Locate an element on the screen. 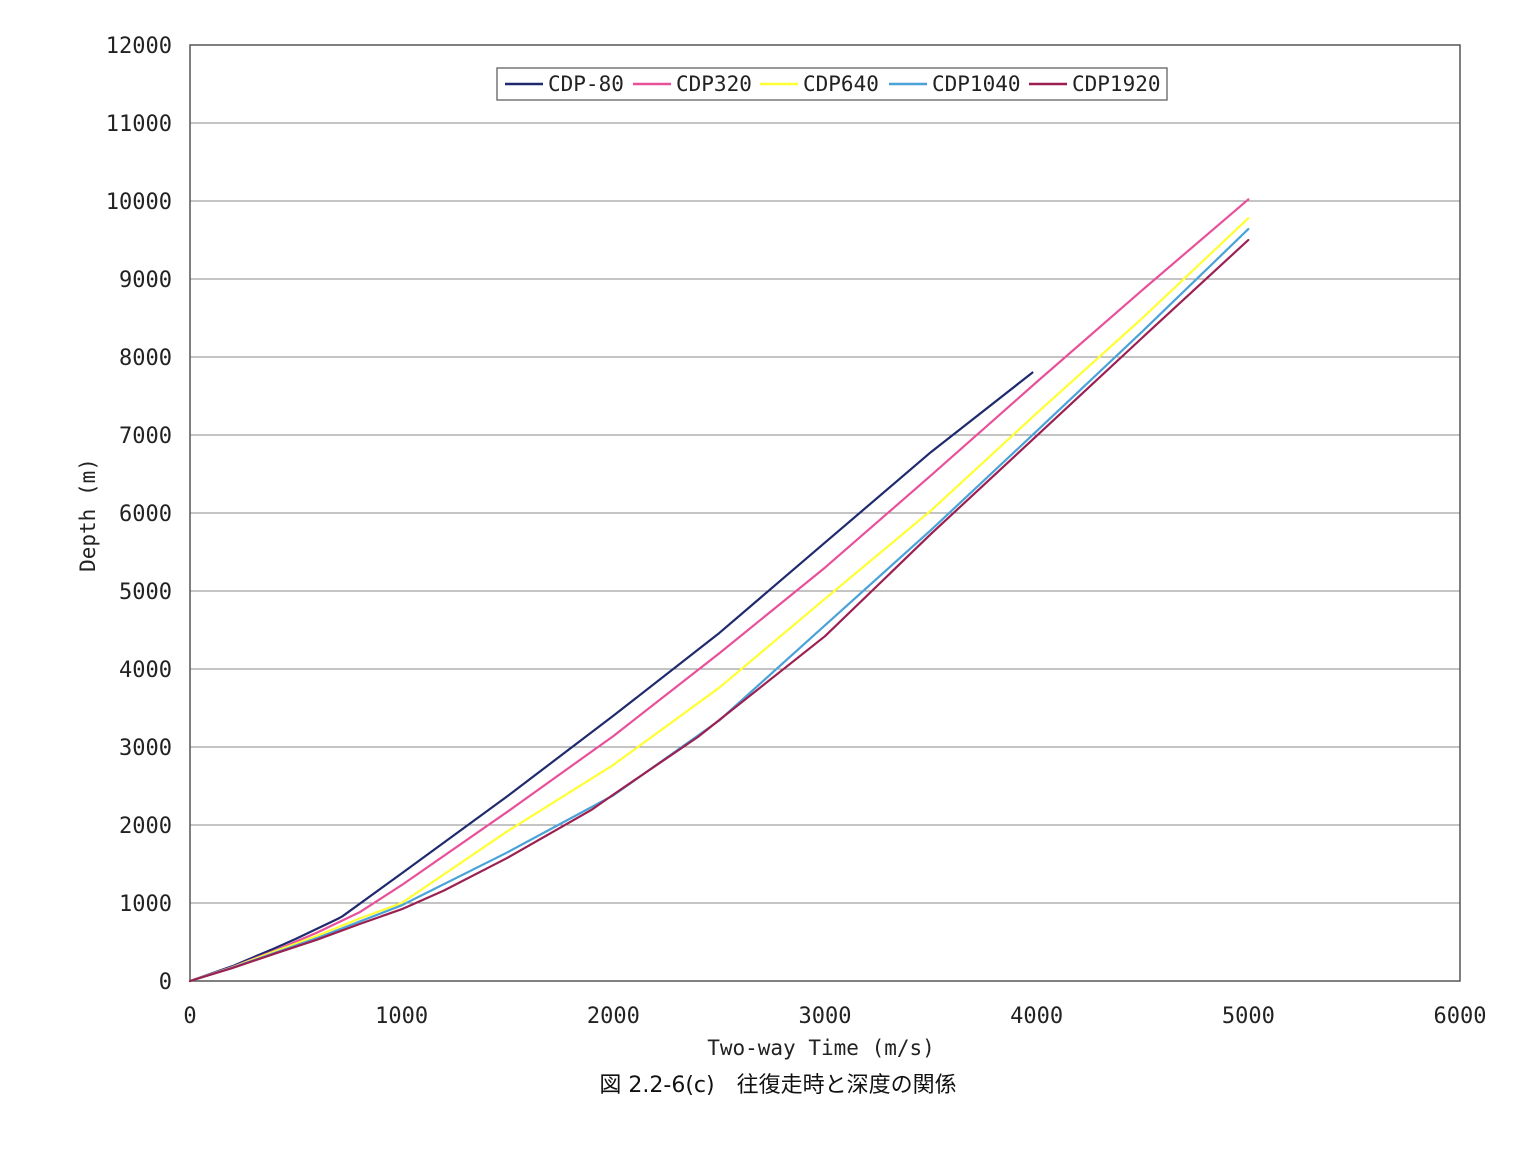 The width and height of the screenshot is (1531, 1151). x-tick-label: 4000 is located at coordinates (1036, 1016).